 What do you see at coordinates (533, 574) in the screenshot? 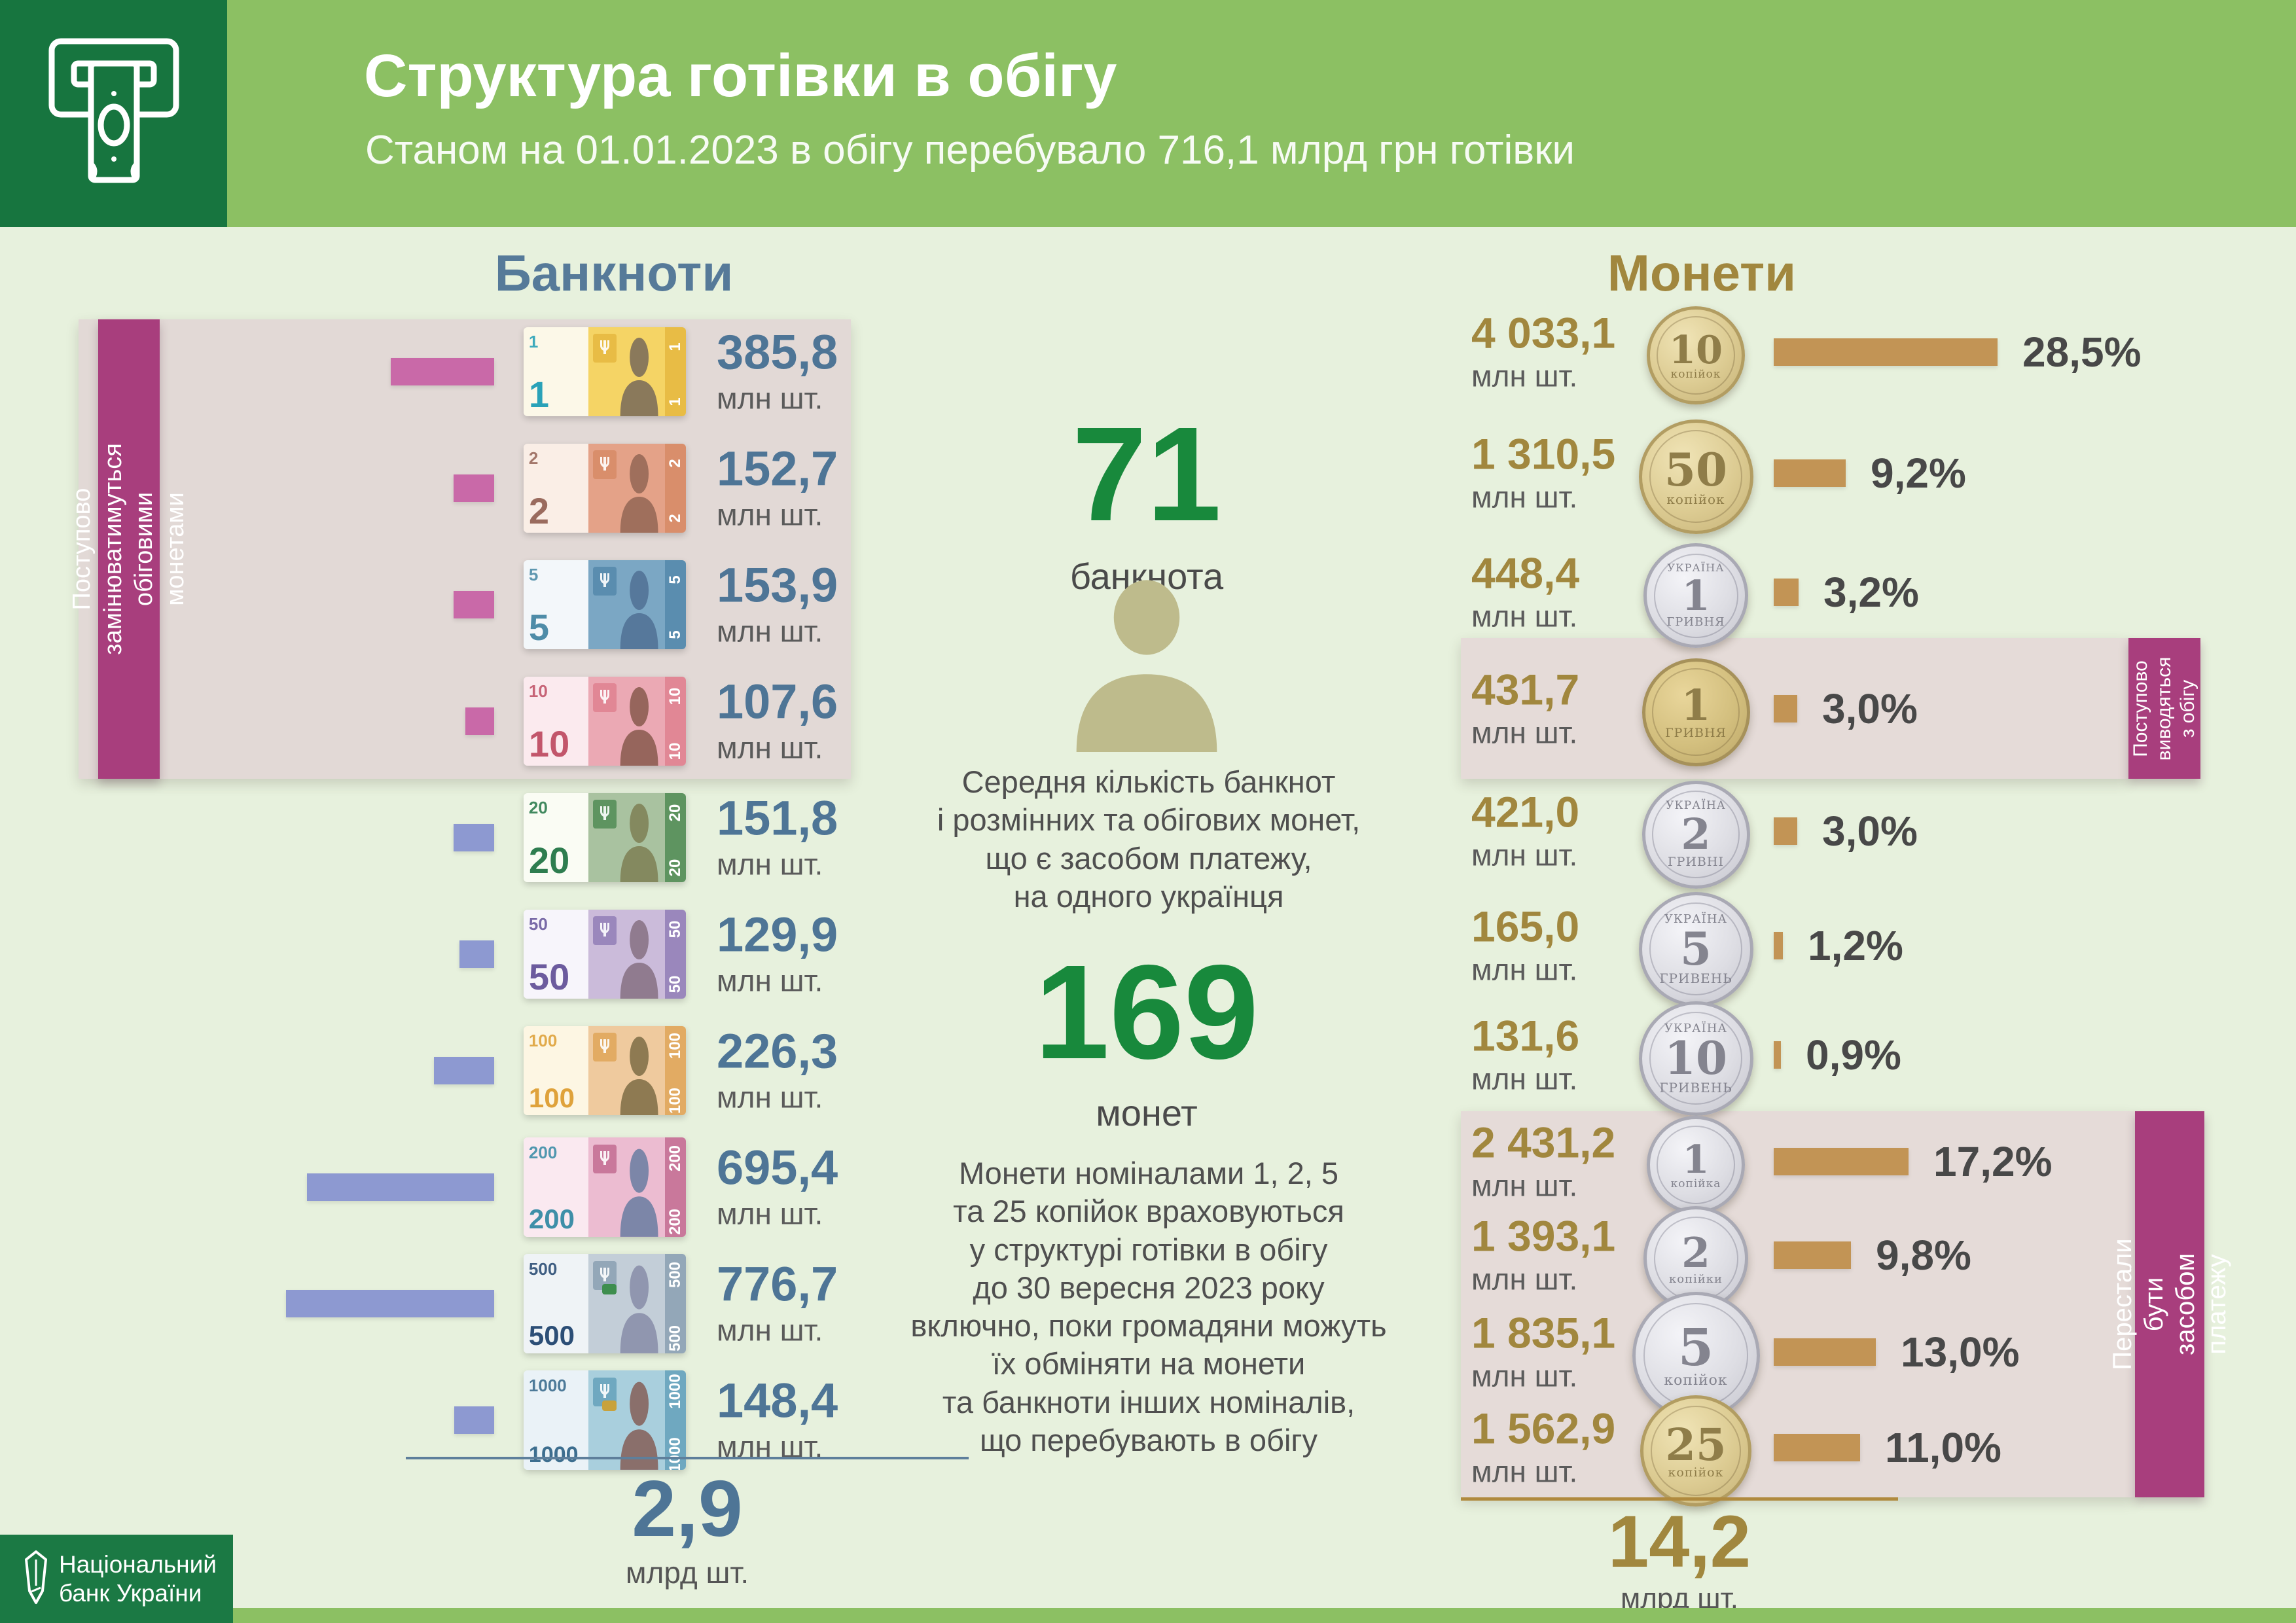
I see `banknote-number-small: 5` at bounding box center [533, 574].